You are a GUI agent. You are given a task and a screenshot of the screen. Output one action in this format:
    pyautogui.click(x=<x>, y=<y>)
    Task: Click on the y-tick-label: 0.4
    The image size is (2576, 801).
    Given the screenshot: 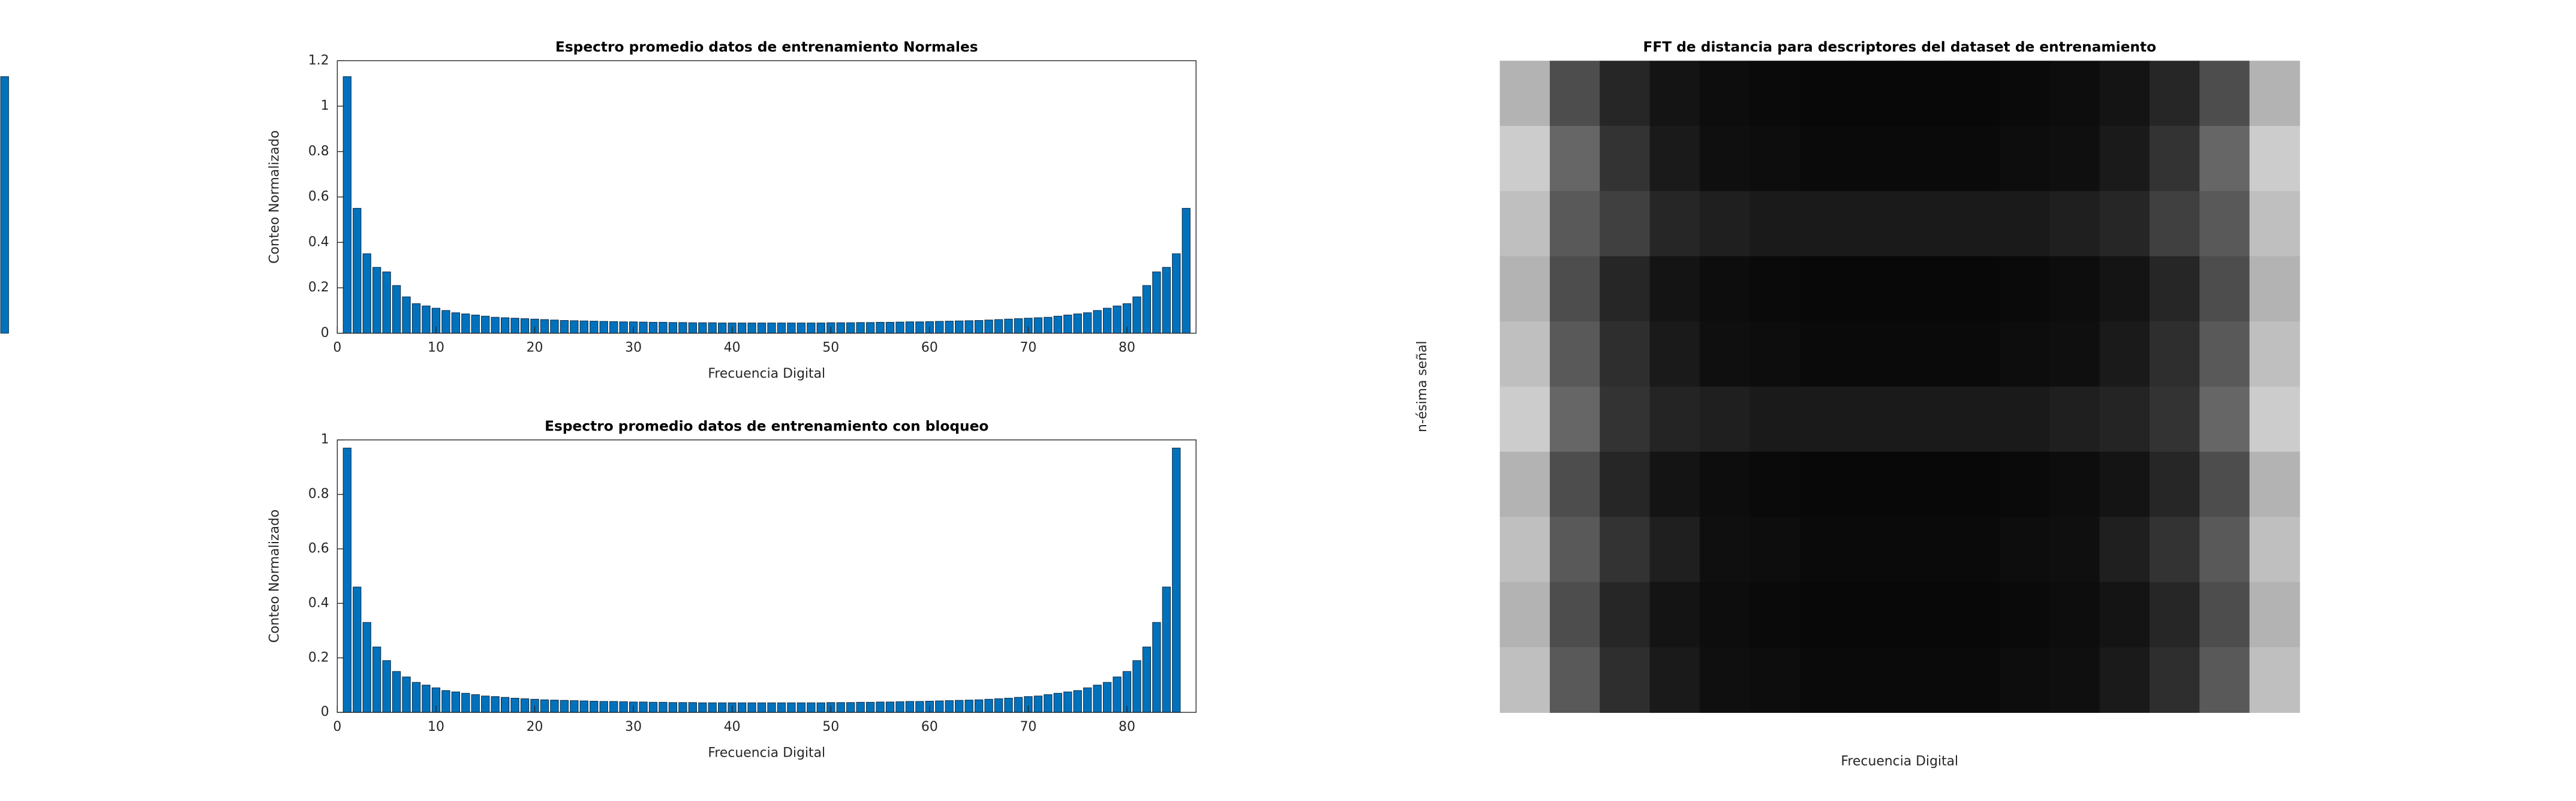 What is the action you would take?
    pyautogui.click(x=319, y=603)
    